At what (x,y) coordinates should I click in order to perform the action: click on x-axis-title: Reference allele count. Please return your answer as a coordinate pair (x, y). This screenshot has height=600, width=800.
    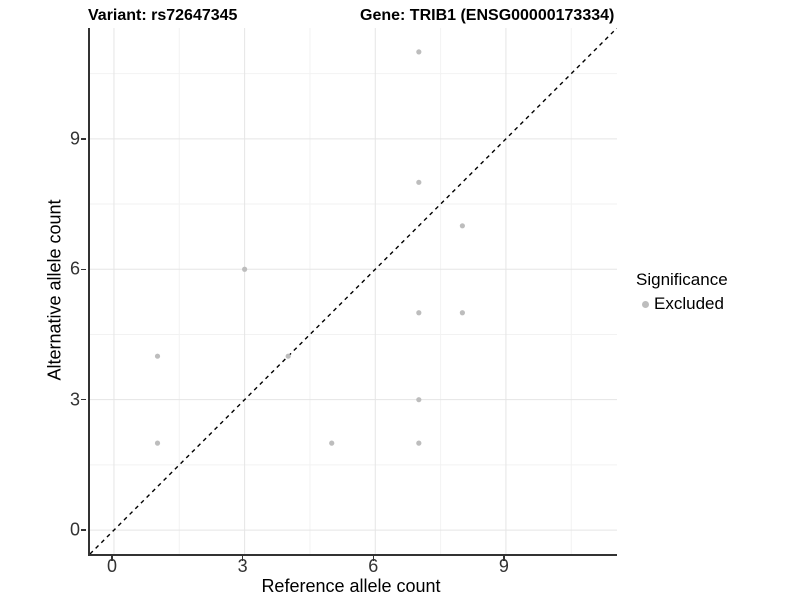
    Looking at the image, I should click on (351, 586).